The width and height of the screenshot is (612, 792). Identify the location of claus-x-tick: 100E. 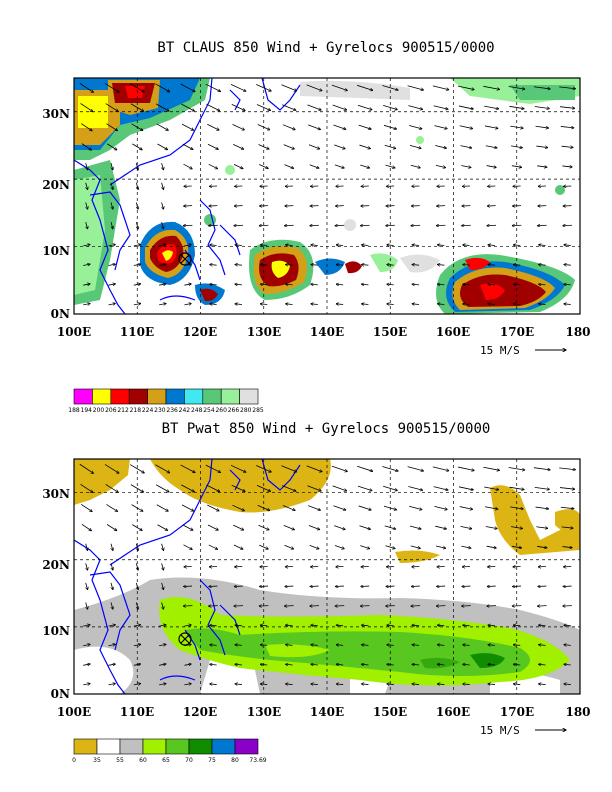
(74, 332).